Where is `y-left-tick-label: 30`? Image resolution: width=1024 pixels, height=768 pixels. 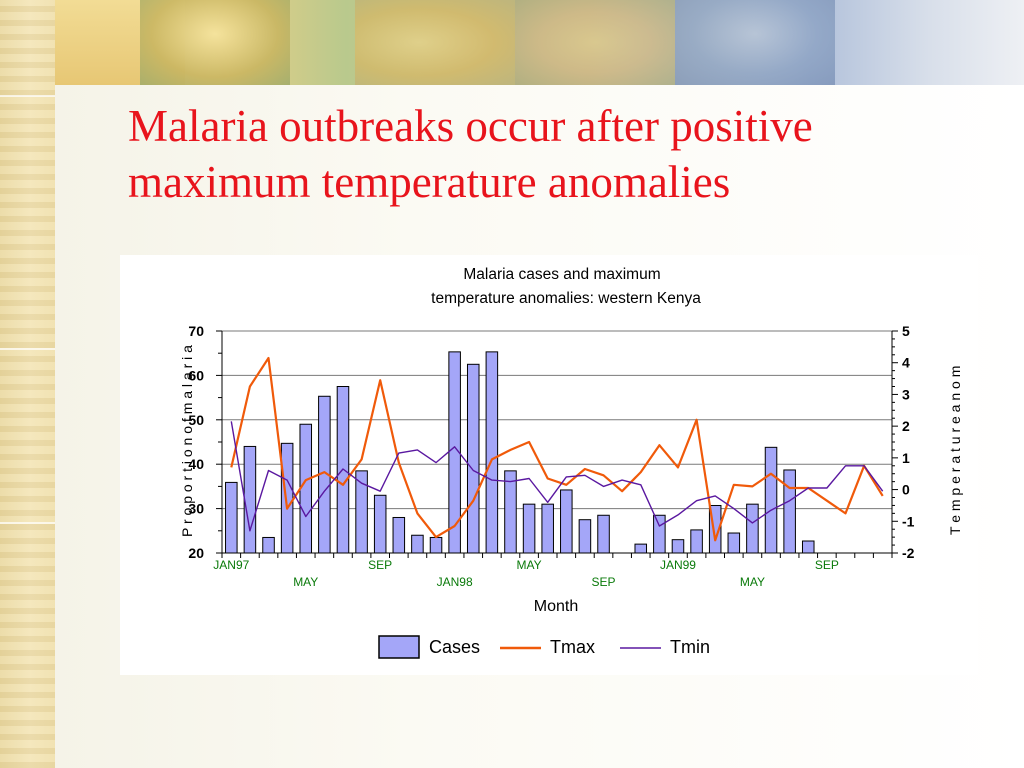 y-left-tick-label: 30 is located at coordinates (196, 509).